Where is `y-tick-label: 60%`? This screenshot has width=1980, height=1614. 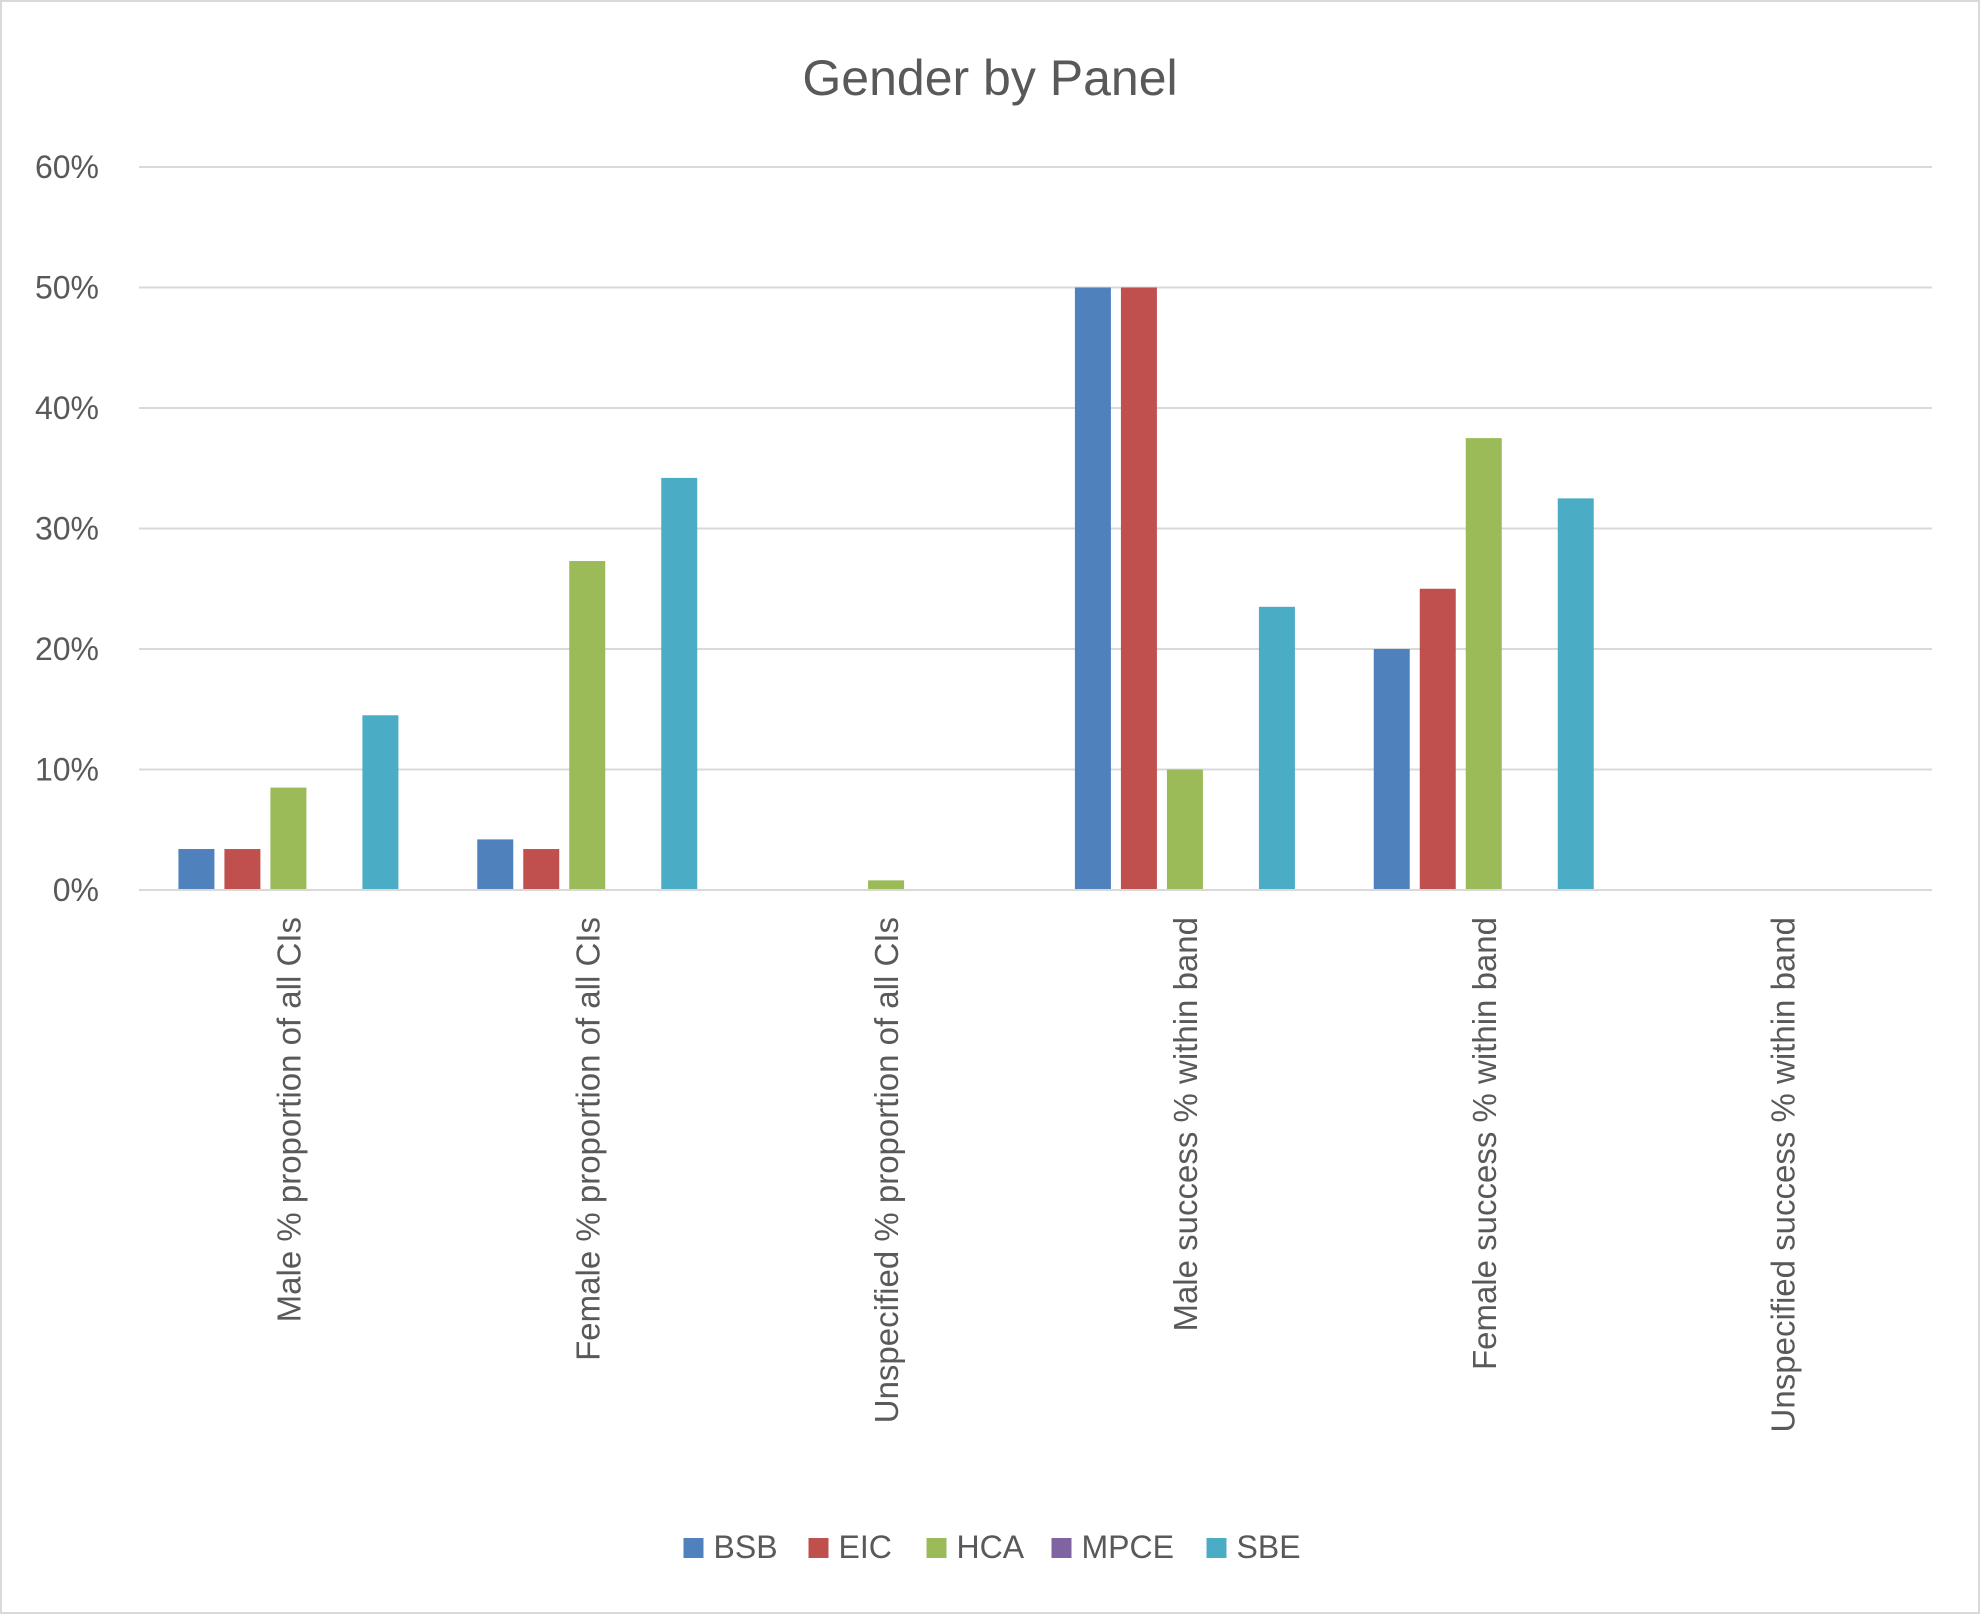 y-tick-label: 60% is located at coordinates (67, 167).